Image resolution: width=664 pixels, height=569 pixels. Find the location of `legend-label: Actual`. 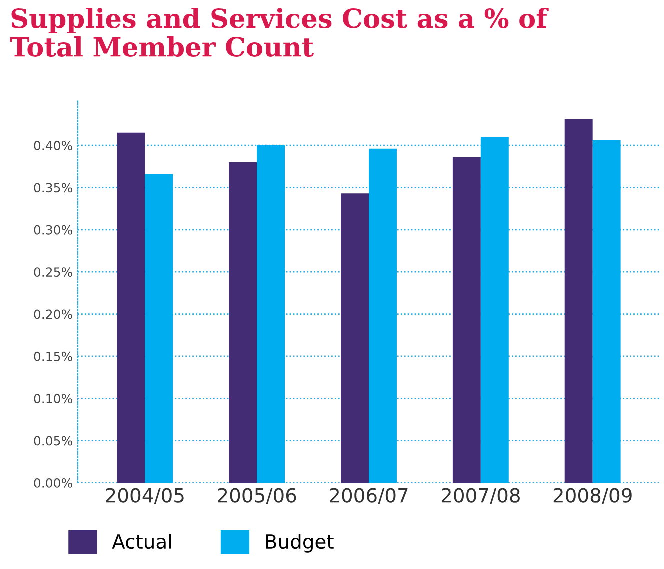

legend-label: Actual is located at coordinates (142, 542).